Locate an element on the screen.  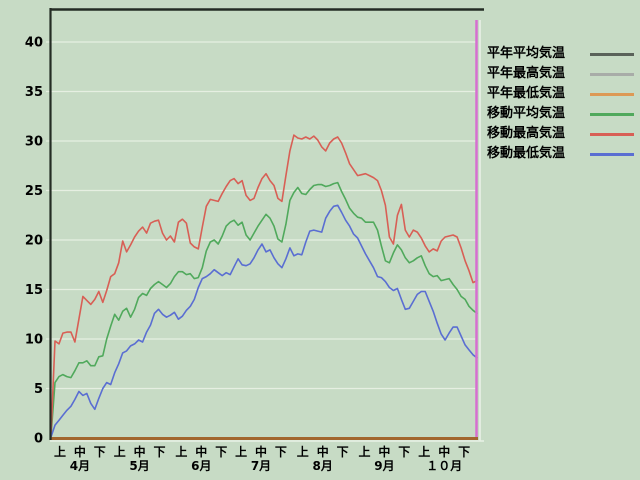
y-tick-label: 5 is located at coordinates (38, 389).